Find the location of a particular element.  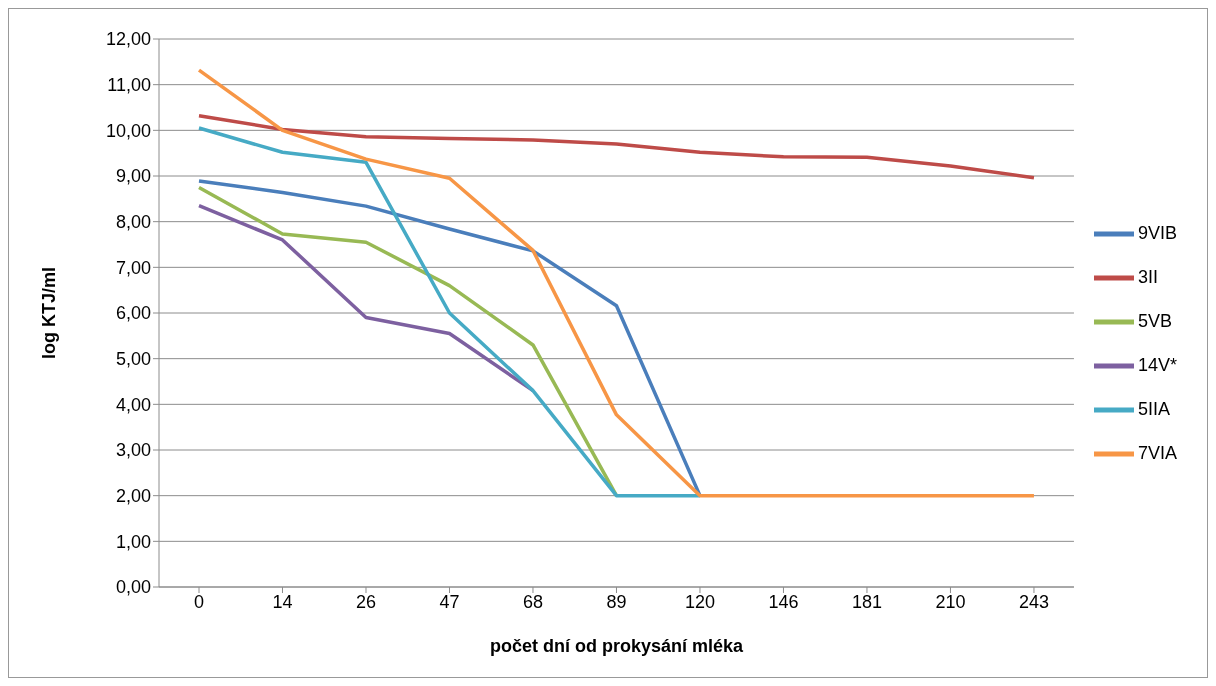

y-tick-label: 11,00 is located at coordinates (129, 85).